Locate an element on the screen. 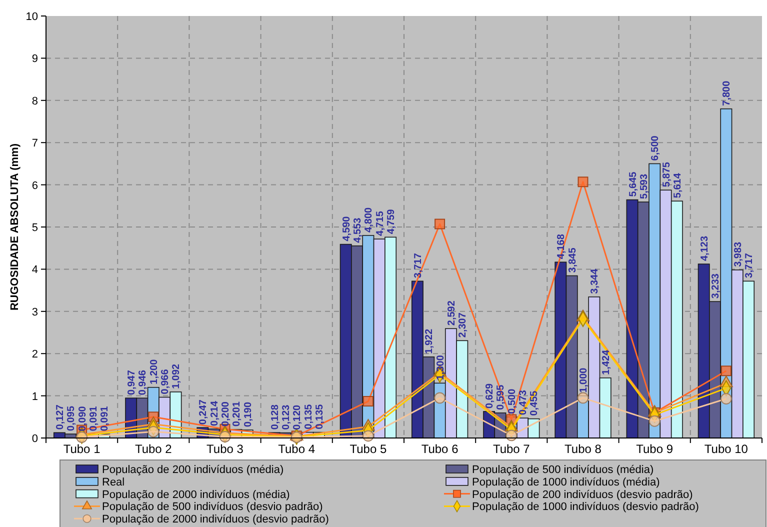 The height and width of the screenshot is (527, 767). y-tick-label: 0 is located at coordinates (35, 439).